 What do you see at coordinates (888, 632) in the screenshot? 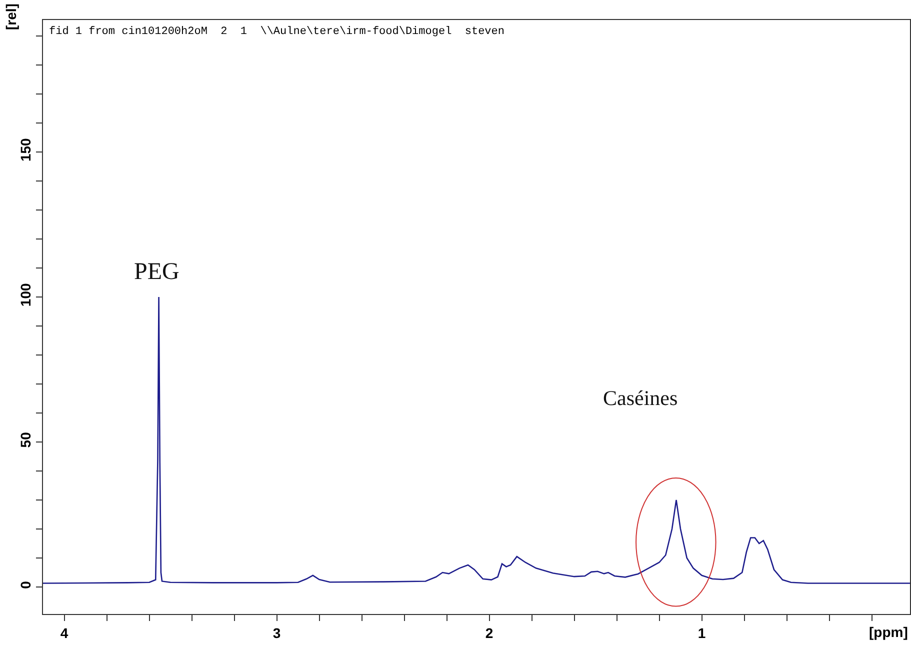
I see `x-axis-title: [ppm]` at bounding box center [888, 632].